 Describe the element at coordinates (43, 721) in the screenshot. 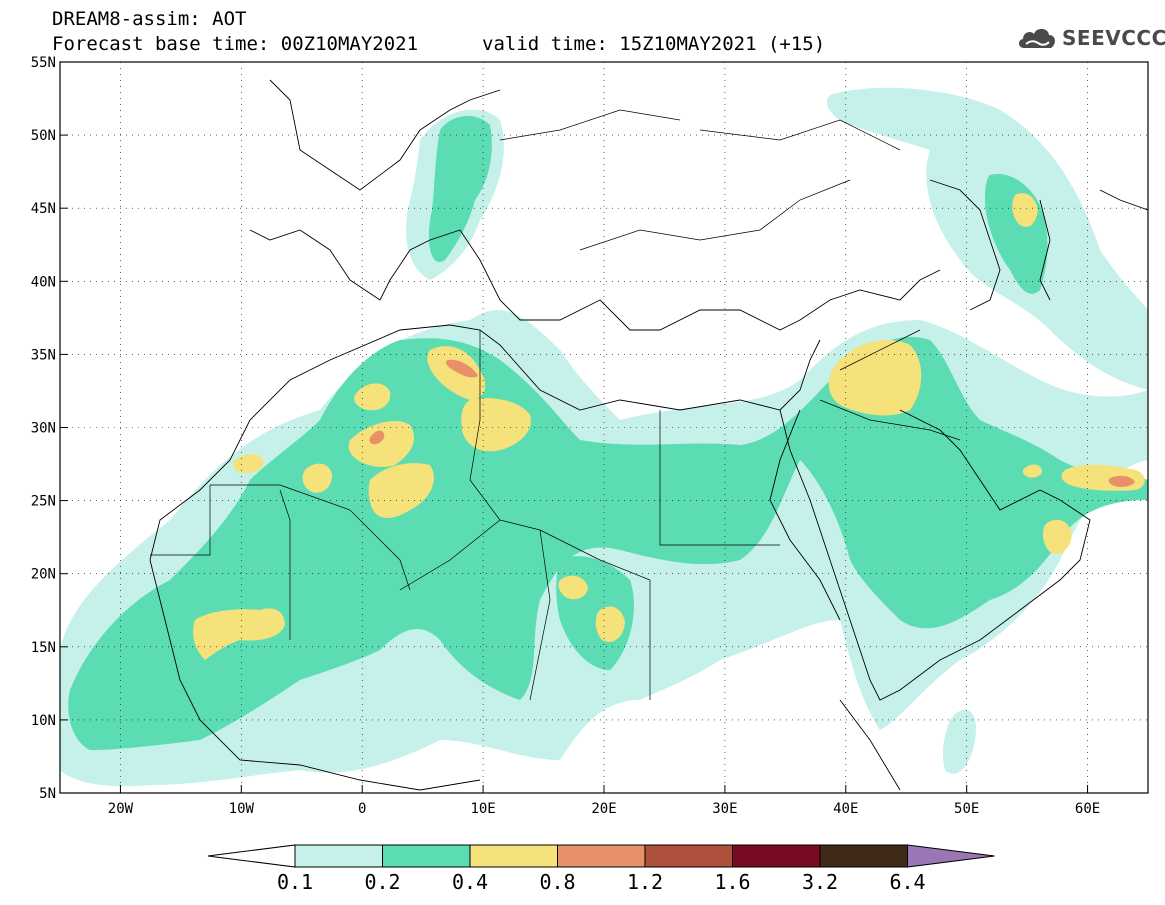

I see `lat-tick-label: 10N` at that location.